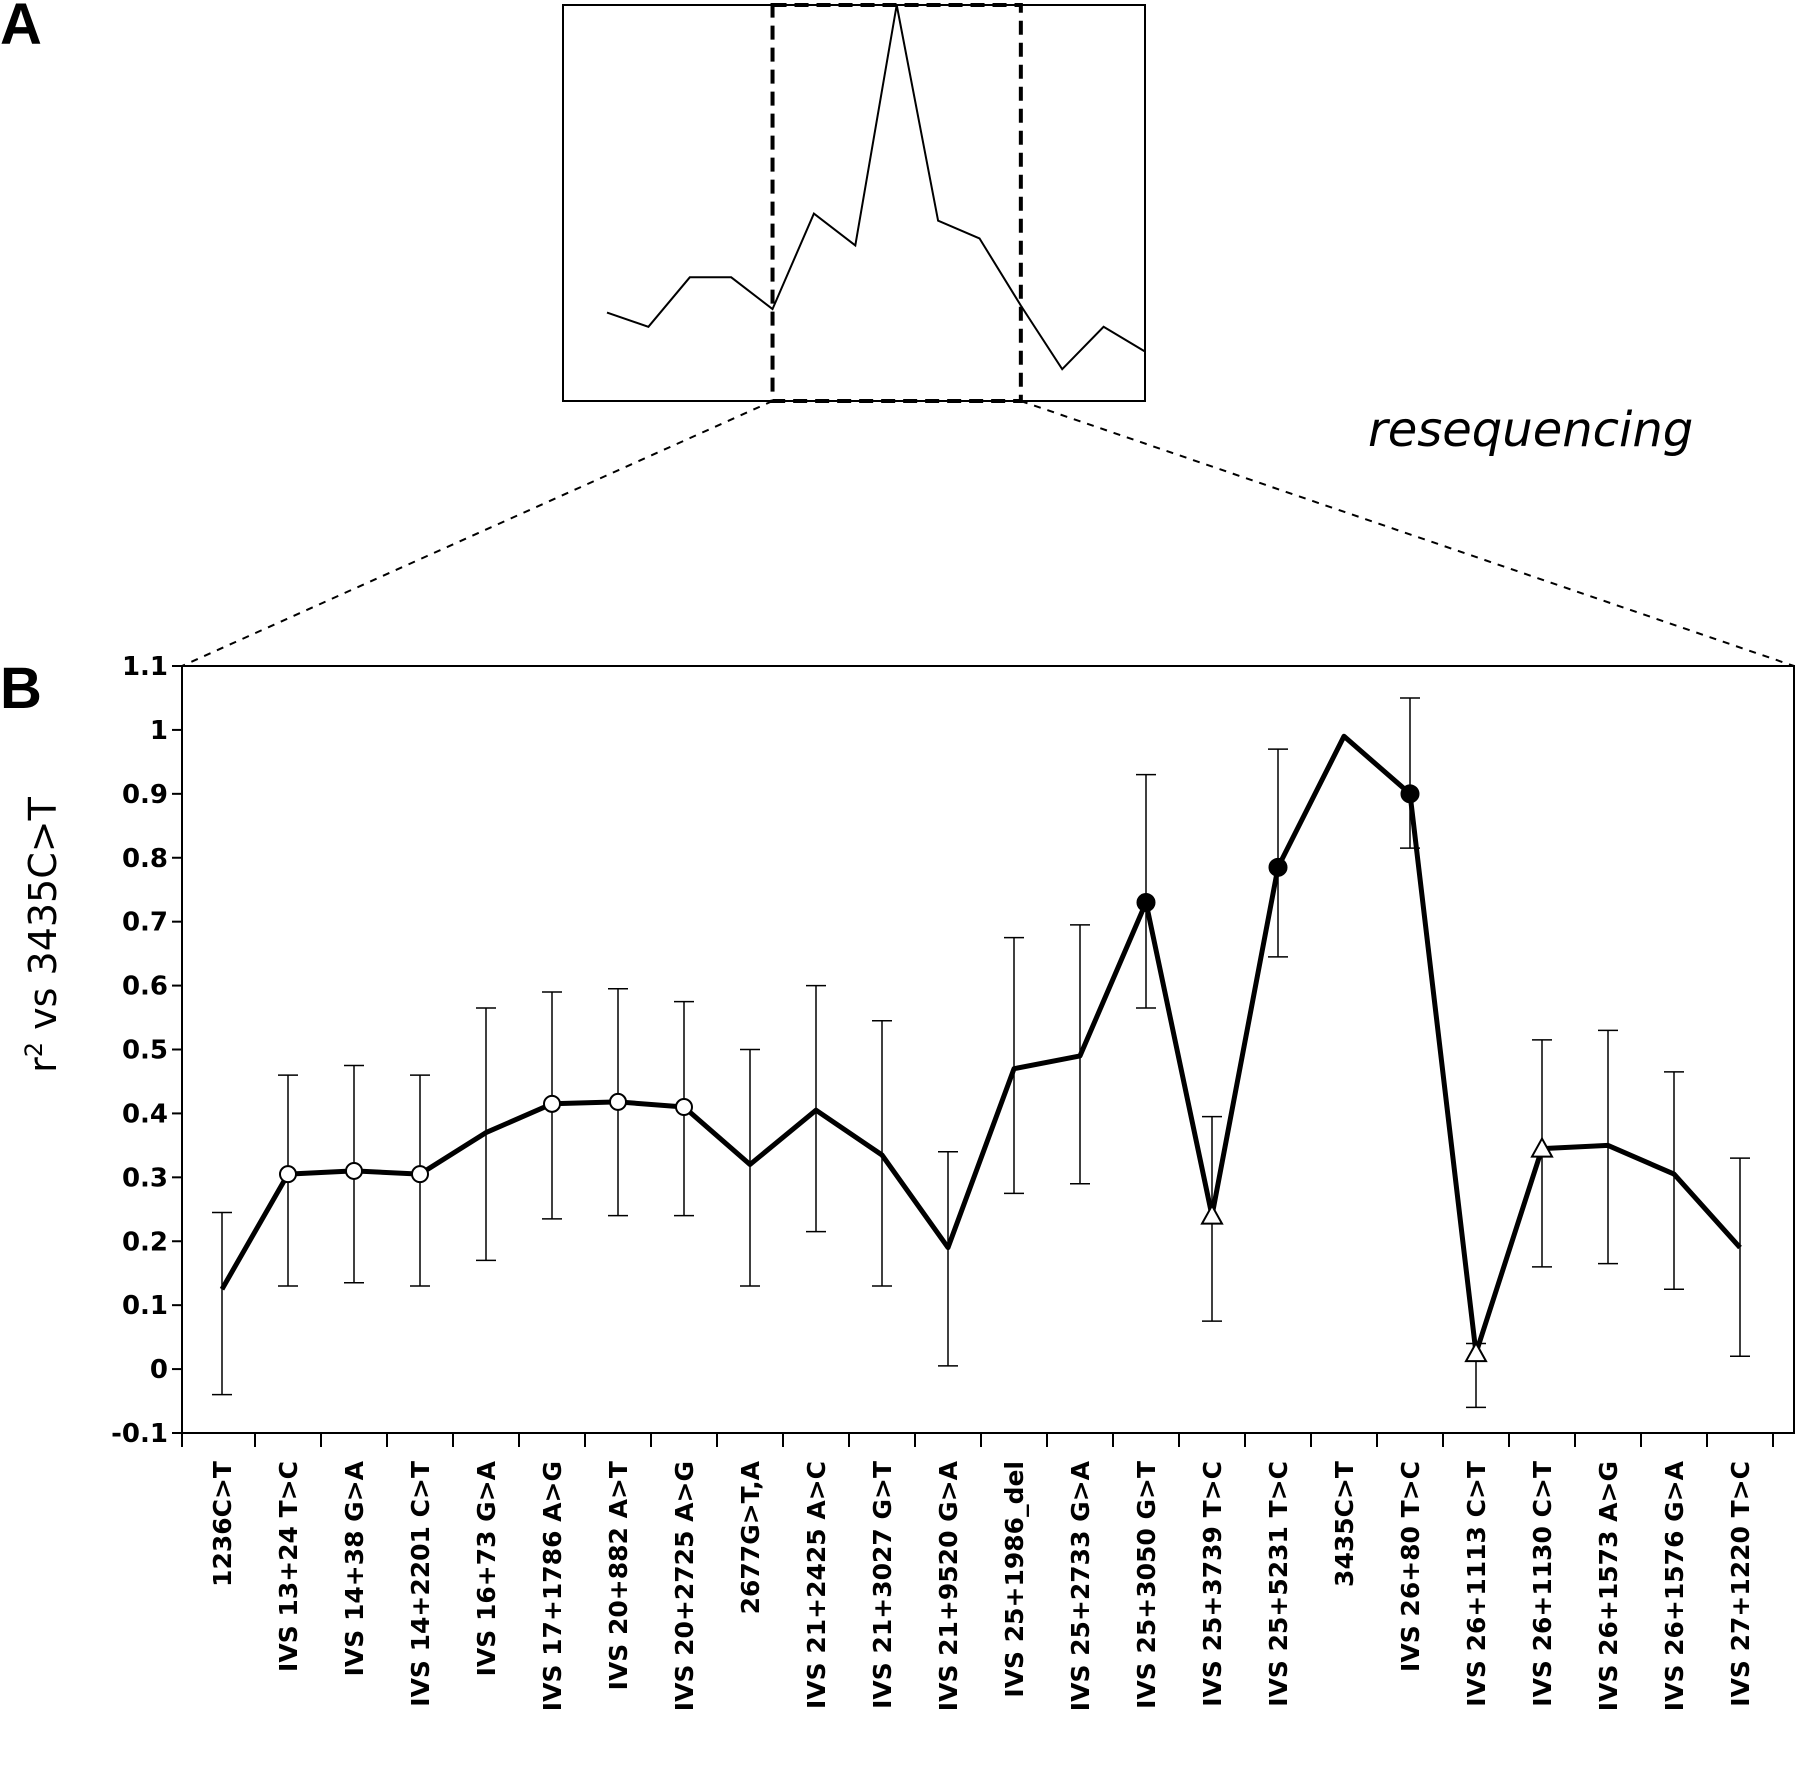 Image resolution: width=1800 pixels, height=1778 pixels. What do you see at coordinates (288, 1566) in the screenshot?
I see `x-tick-label: IVS 13+24 T>C` at bounding box center [288, 1566].